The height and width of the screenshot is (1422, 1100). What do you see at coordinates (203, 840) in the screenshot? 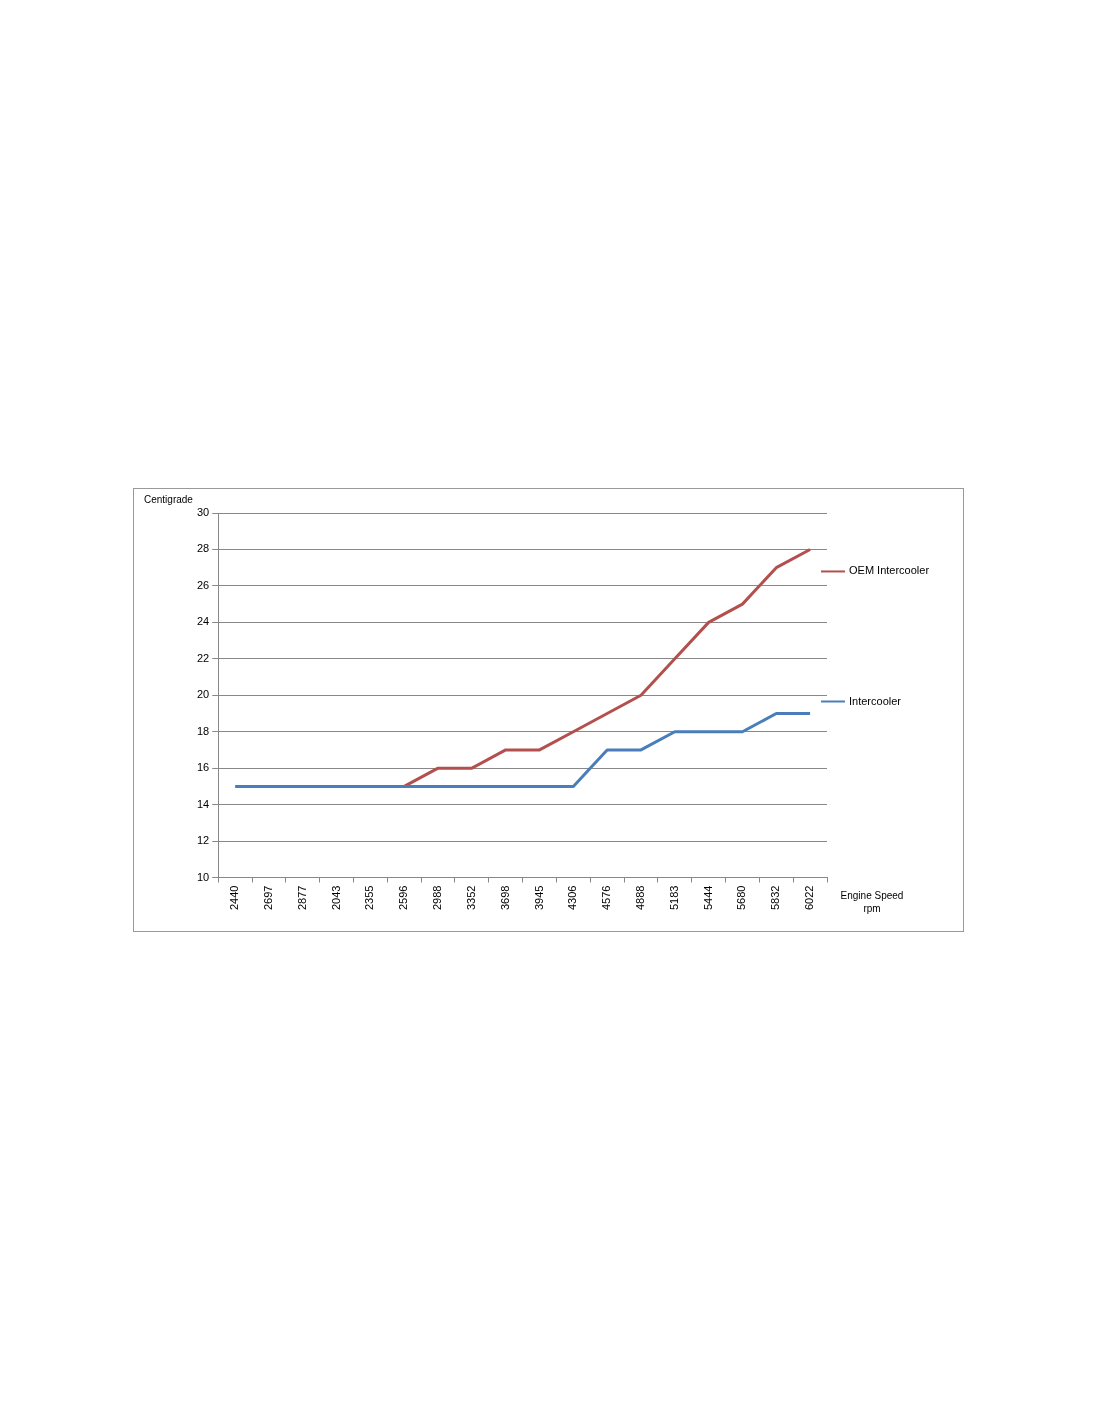
I see `y-tick-label: 12` at bounding box center [203, 840].